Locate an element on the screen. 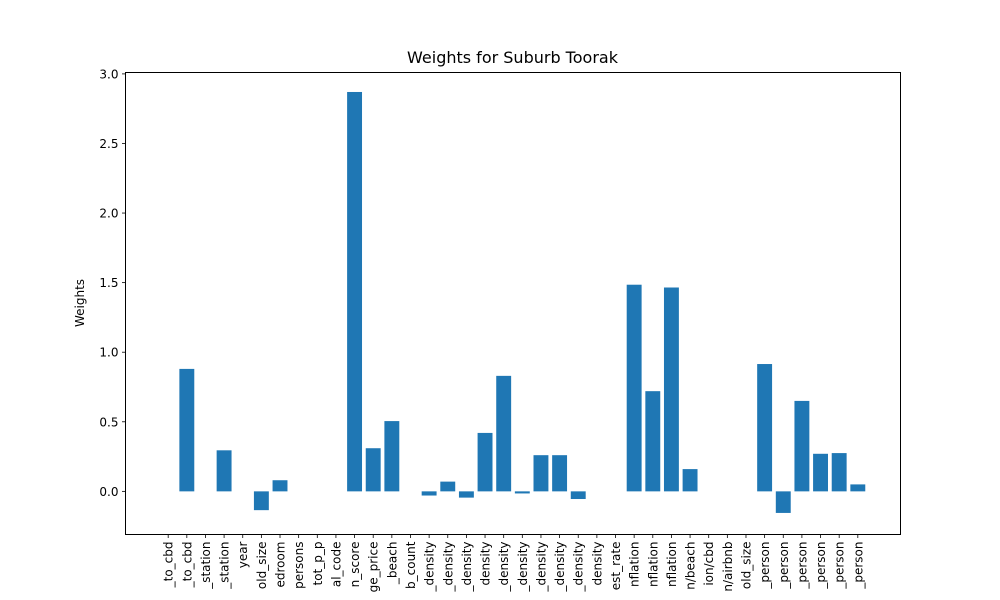  x-tick-label: edroom is located at coordinates (281, 565).